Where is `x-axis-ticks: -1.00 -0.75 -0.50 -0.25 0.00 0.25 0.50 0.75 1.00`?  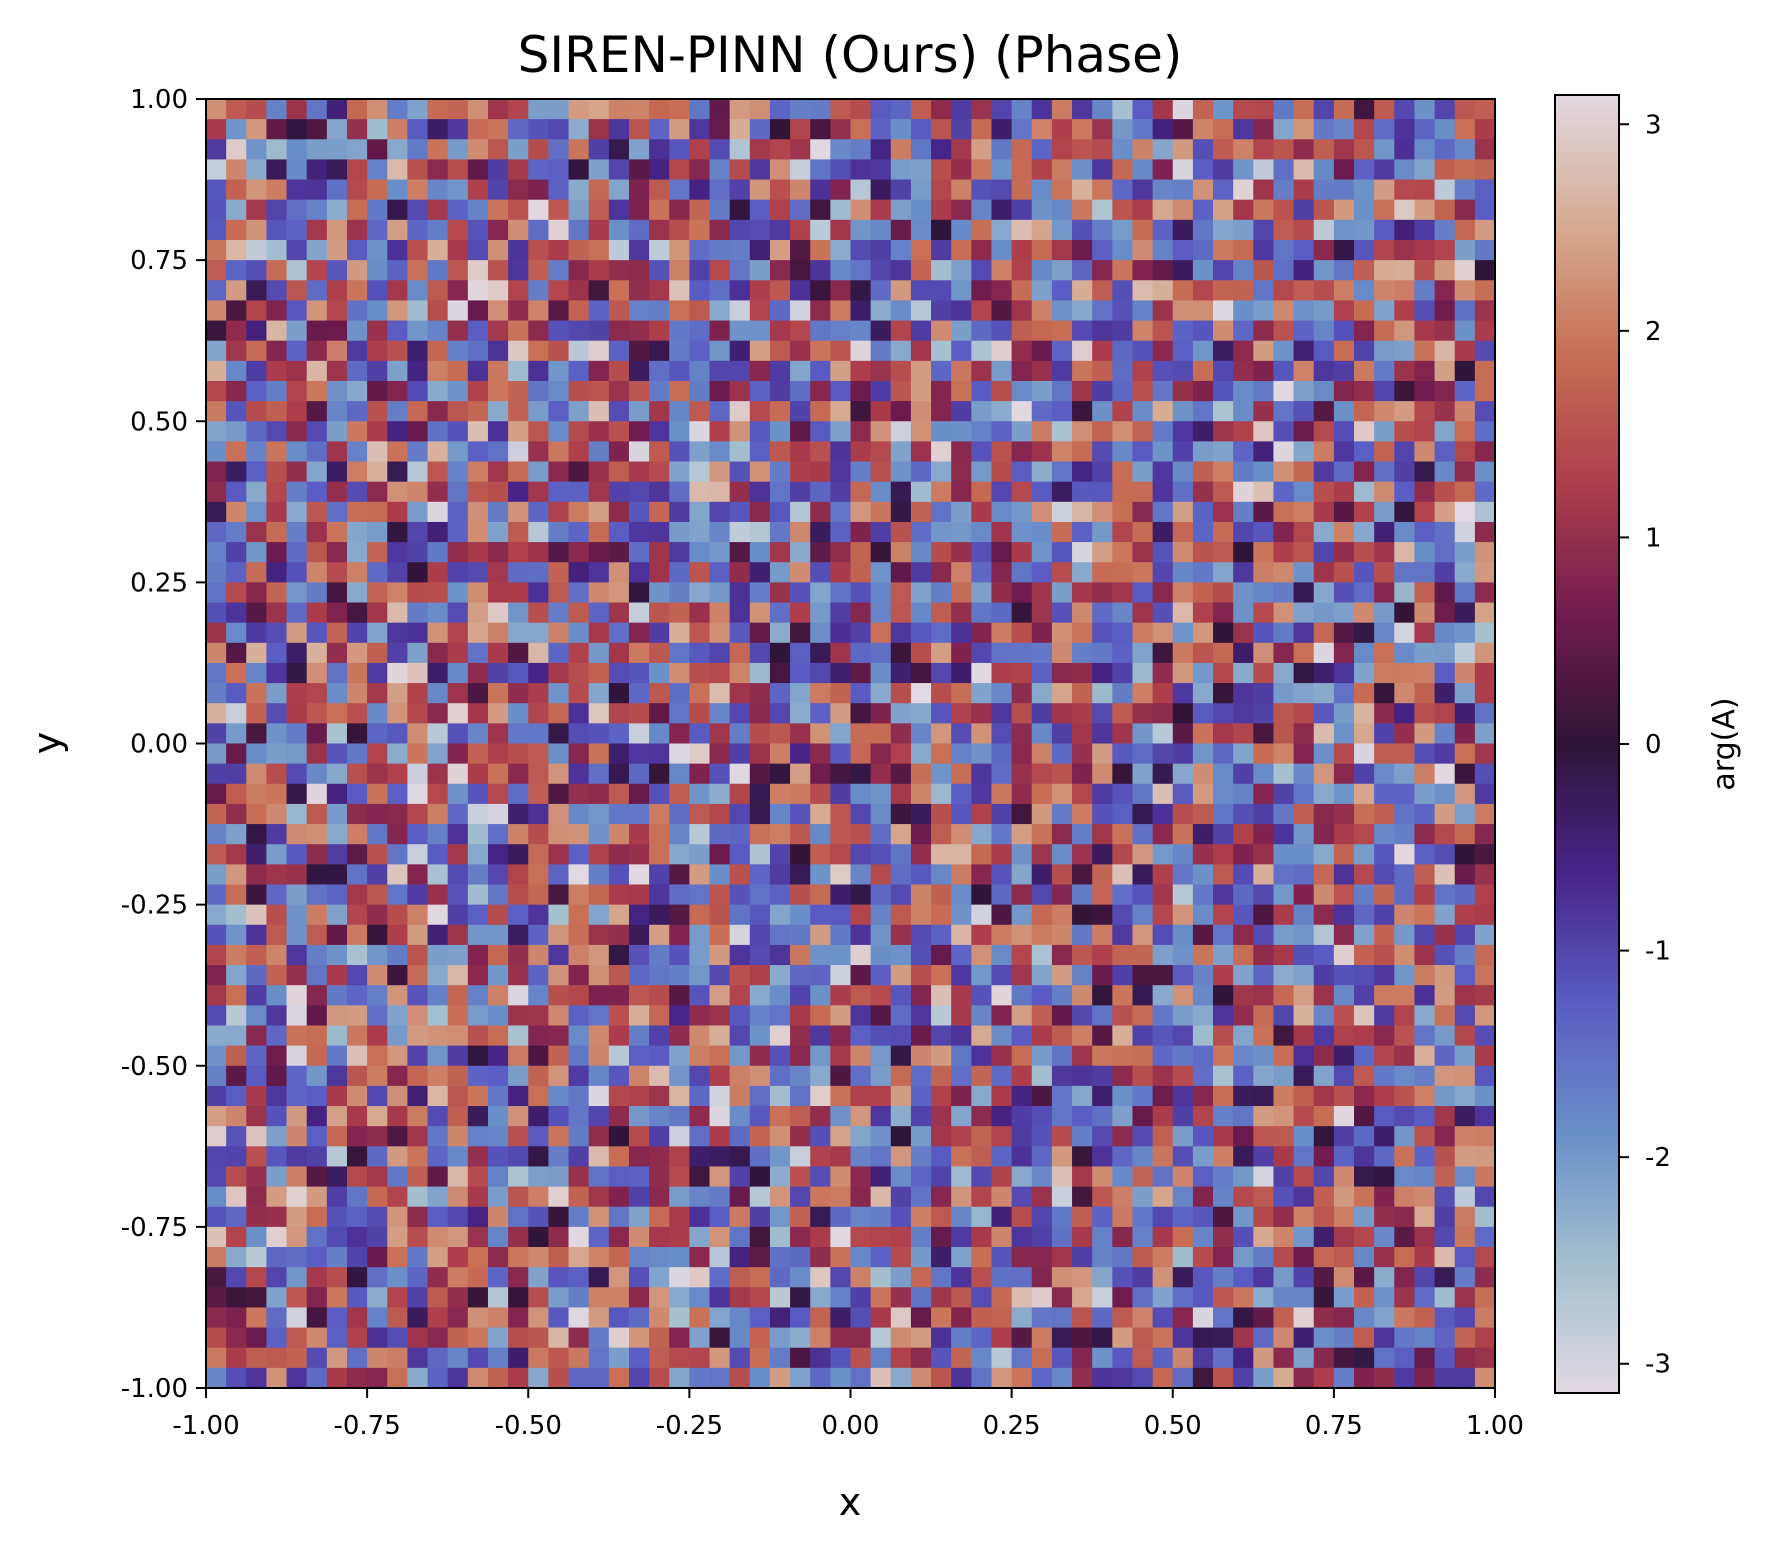 x-axis-ticks: -1.00 -0.75 -0.50 -0.25 0.00 0.25 0.50 0.75 1.00 is located at coordinates (848, 1414).